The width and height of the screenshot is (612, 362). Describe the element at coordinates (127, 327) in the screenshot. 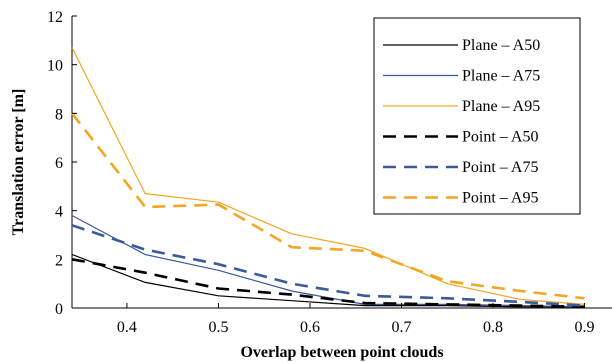

I see `x-tick-label: 0.4` at that location.